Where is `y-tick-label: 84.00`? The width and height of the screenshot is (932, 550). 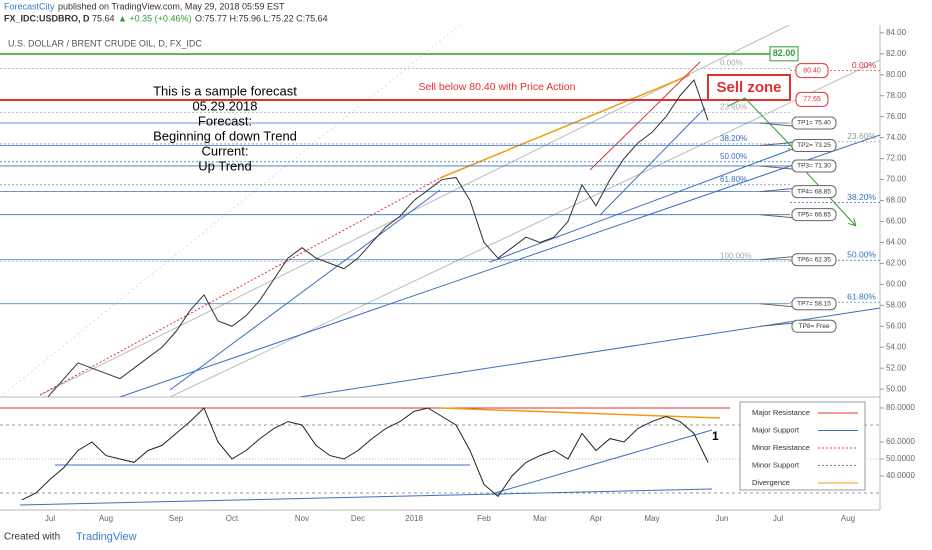
y-tick-label: 84.00 is located at coordinates (896, 32).